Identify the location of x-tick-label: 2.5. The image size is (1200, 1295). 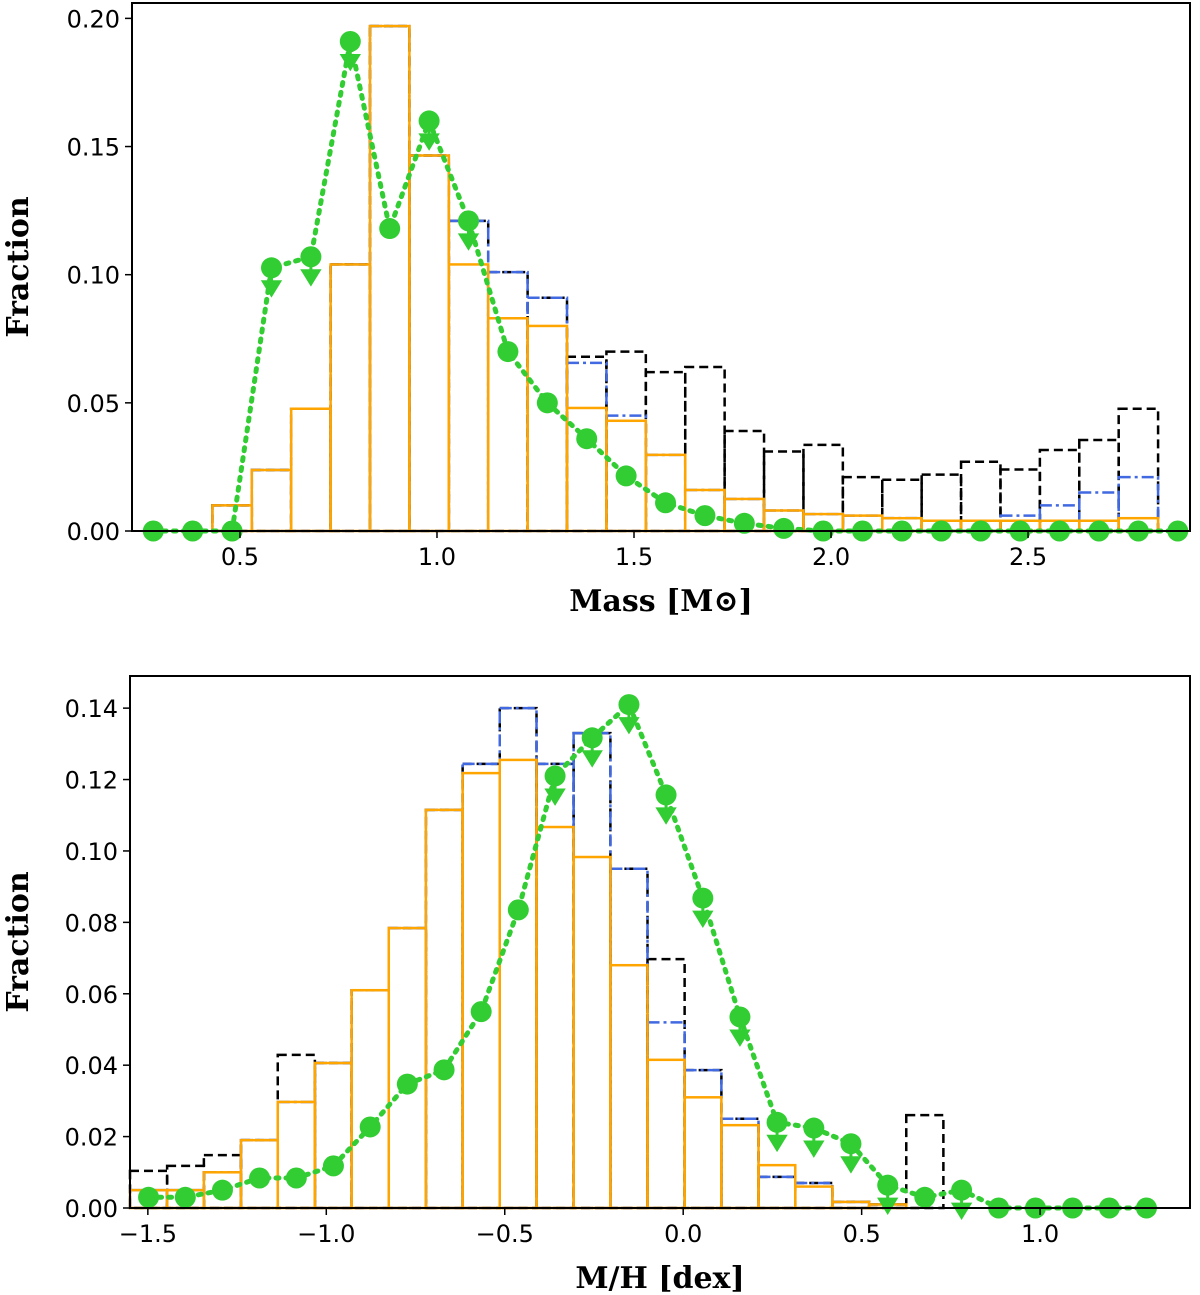
(1028, 557).